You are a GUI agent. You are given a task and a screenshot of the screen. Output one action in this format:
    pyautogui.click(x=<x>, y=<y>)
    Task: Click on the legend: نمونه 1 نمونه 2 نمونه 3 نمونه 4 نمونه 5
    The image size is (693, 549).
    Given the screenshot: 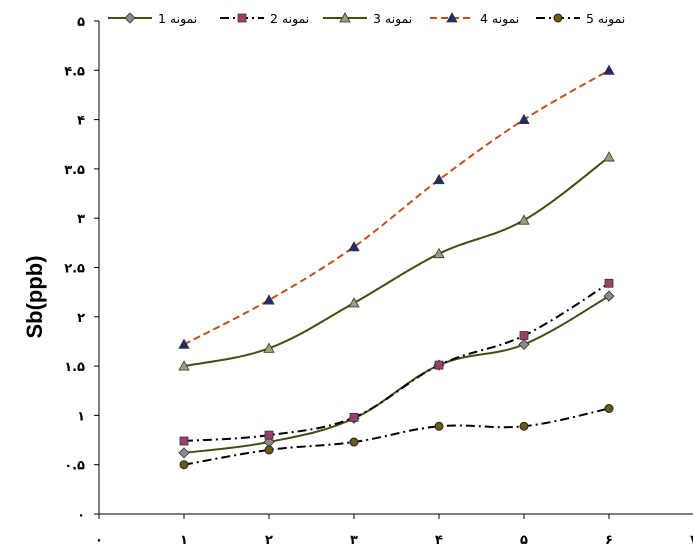 What is the action you would take?
    pyautogui.click(x=366, y=19)
    